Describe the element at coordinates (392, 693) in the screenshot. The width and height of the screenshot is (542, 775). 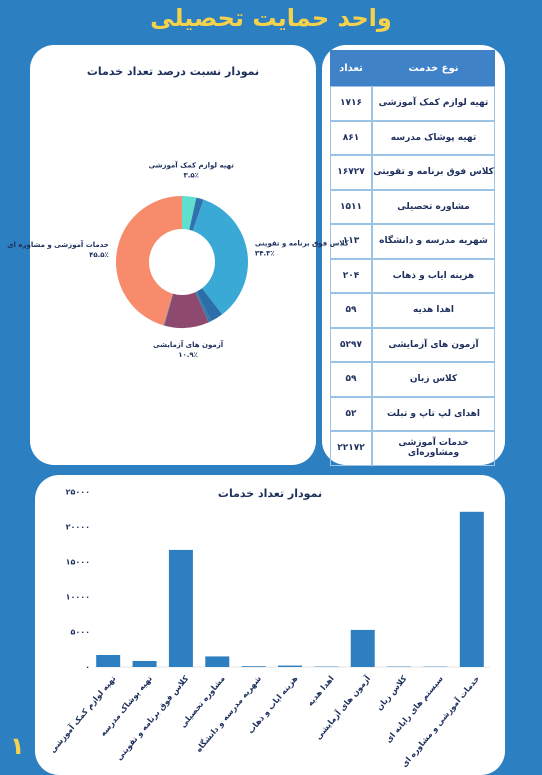
I see `x-tick-label: کلاس زبان` at that location.